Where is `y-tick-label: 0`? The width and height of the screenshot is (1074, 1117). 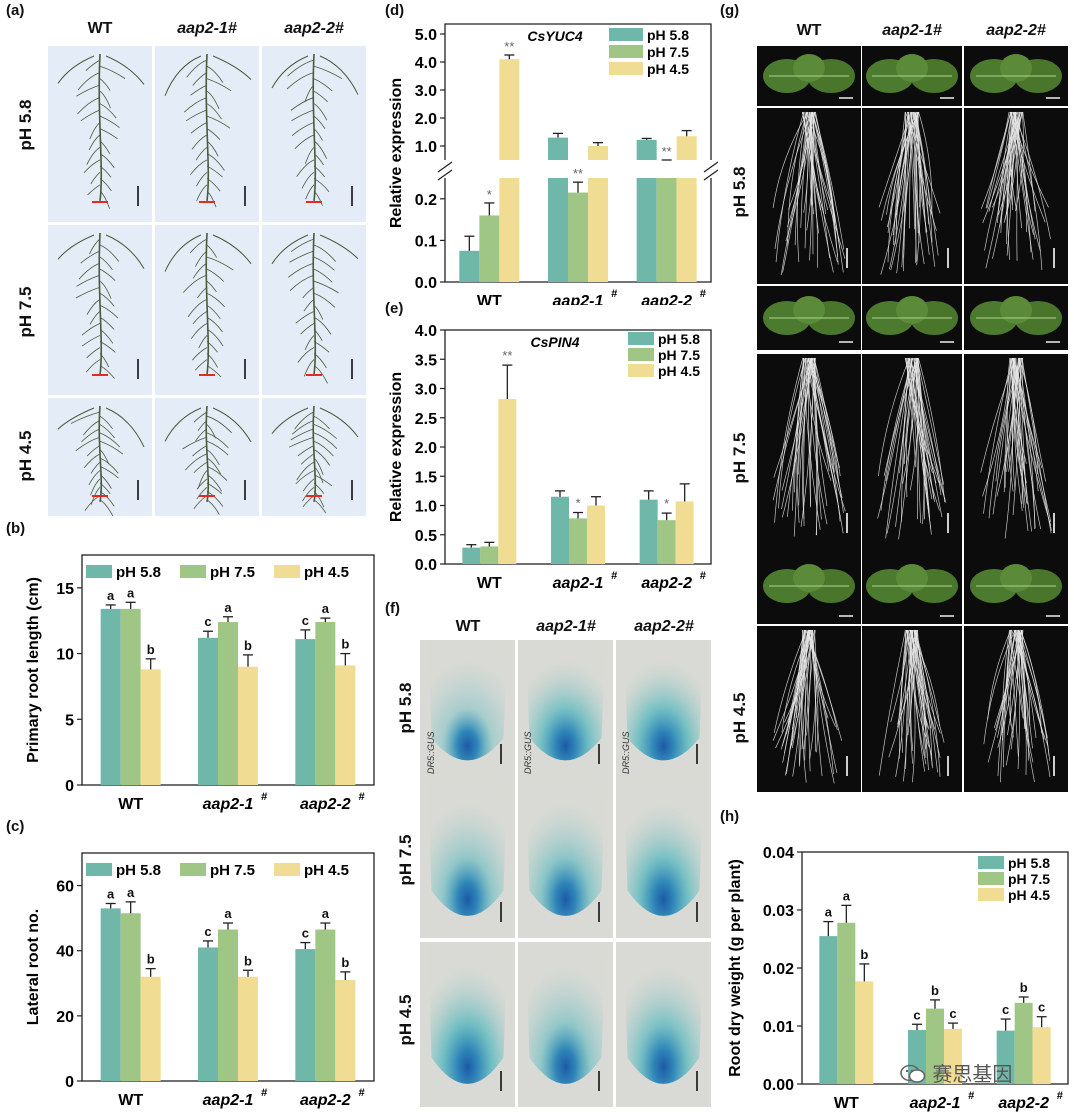
y-tick-label: 0 is located at coordinates (69, 786).